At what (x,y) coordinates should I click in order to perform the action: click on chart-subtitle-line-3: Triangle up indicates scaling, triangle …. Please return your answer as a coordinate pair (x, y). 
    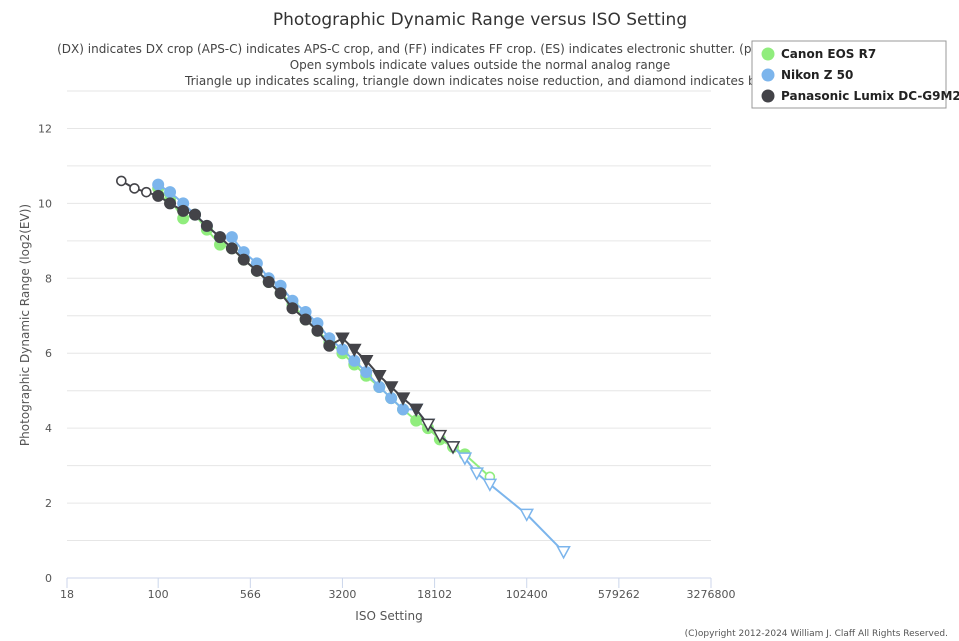
    Looking at the image, I should click on (473, 81).